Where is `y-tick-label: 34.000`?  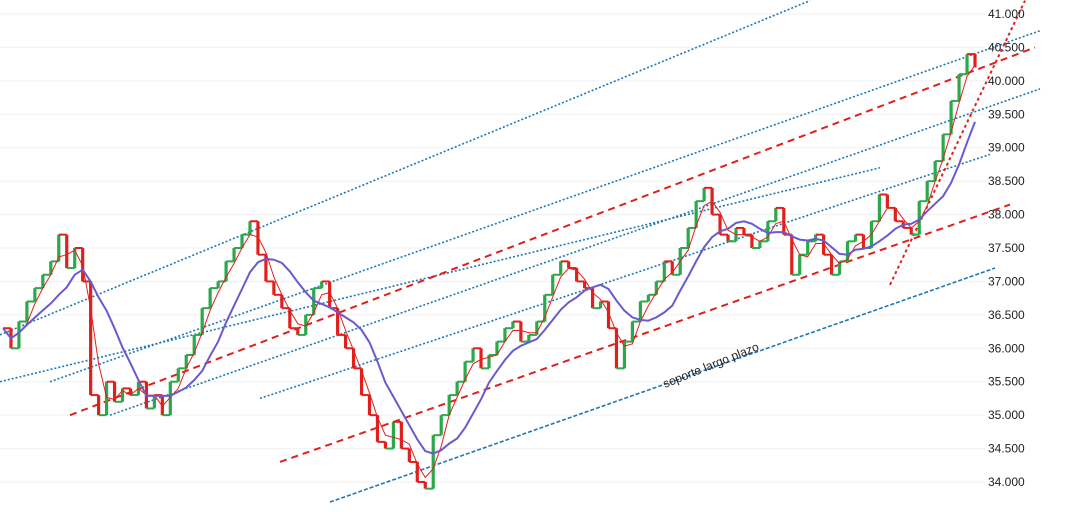 y-tick-label: 34.000 is located at coordinates (1006, 482).